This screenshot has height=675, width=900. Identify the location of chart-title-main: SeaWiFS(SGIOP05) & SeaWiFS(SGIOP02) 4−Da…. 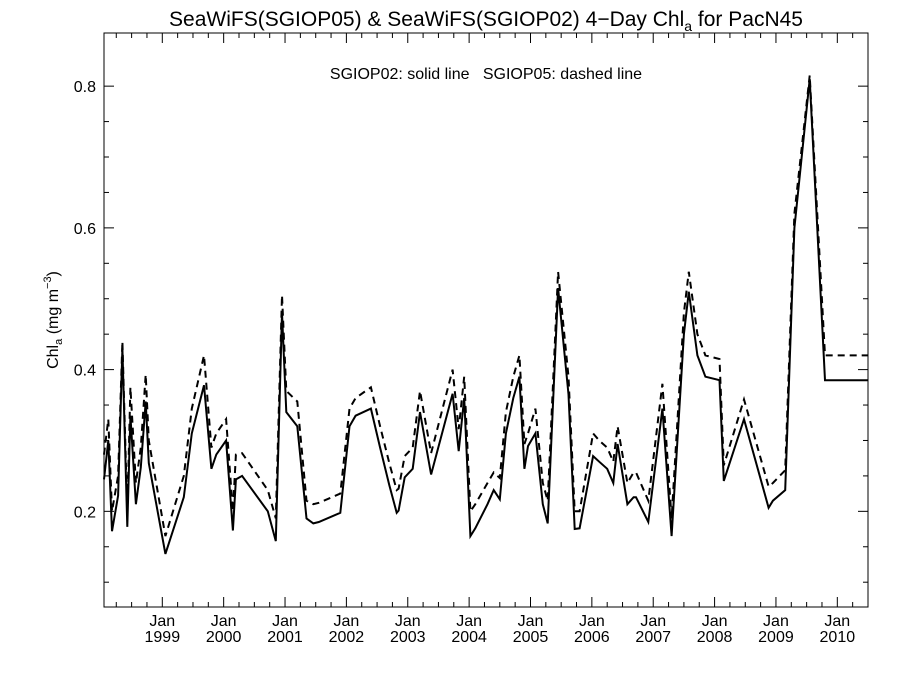
(426, 19).